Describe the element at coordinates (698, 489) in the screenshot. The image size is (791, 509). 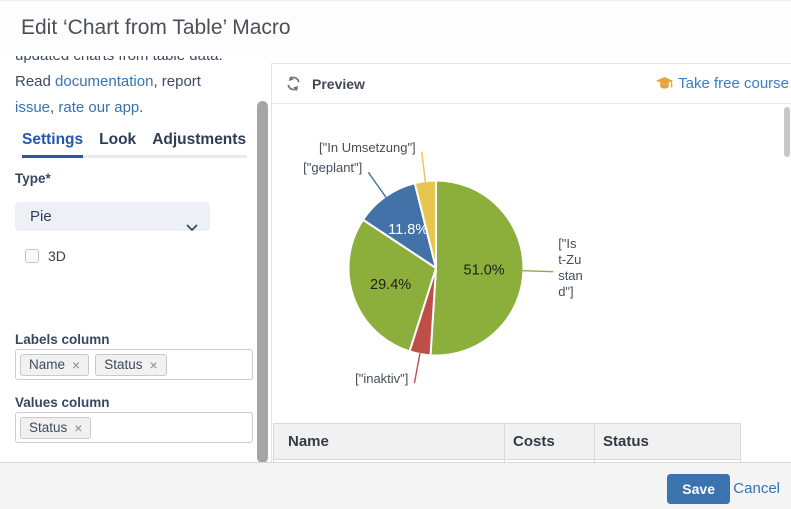
I see `save-button: Save` at that location.